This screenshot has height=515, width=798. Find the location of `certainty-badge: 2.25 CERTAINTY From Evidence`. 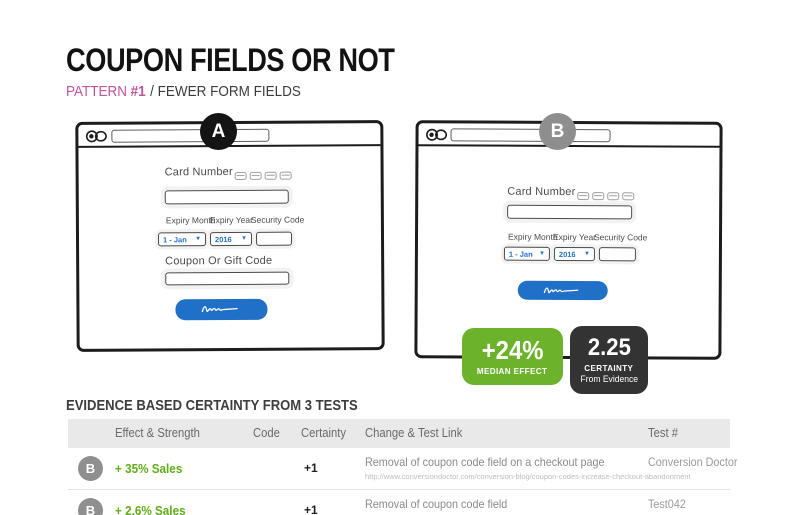

certainty-badge: 2.25 CERTAINTY From Evidence is located at coordinates (609, 360).